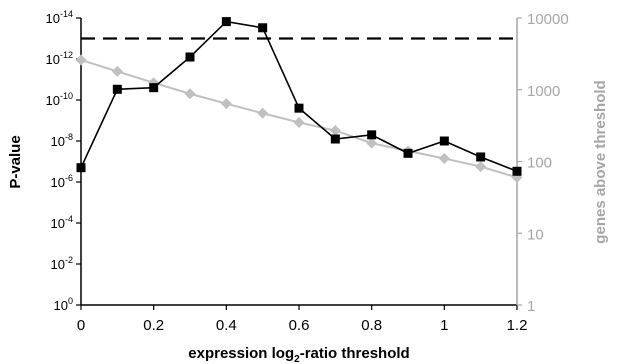 Image resolution: width=619 pixels, height=364 pixels. I want to click on left-tick-label: 10⁻¹⁰, so click(59, 99).